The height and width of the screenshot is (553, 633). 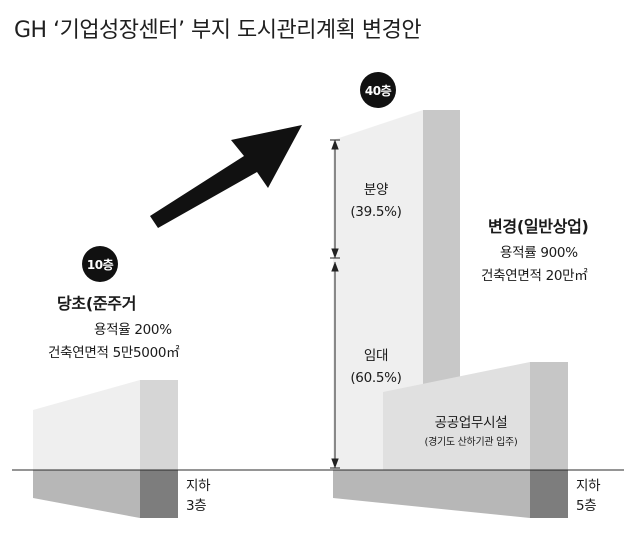 I want to click on proposed-heading: 변경(일반상업), so click(x=538, y=226).